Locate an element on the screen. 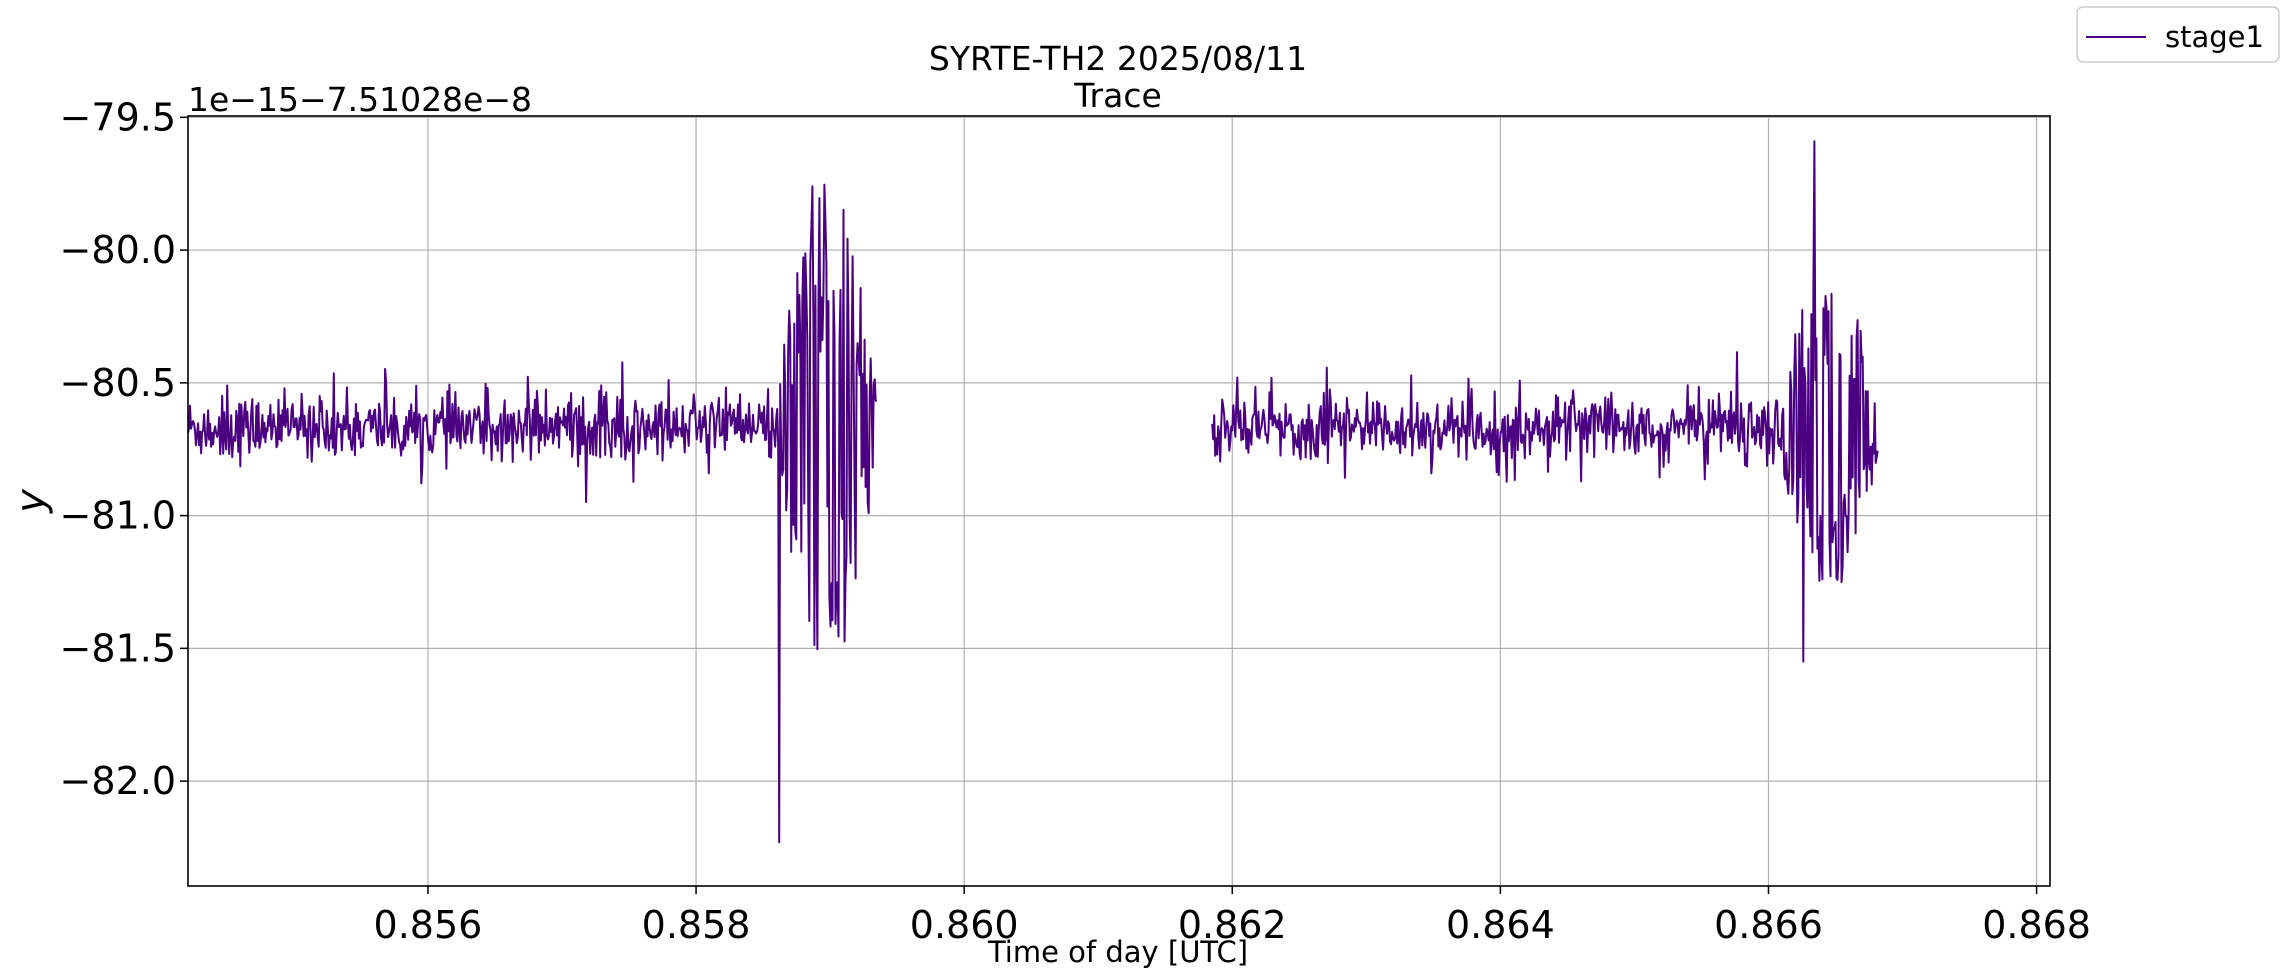  x-tick-label: 0.868 is located at coordinates (2036, 925).